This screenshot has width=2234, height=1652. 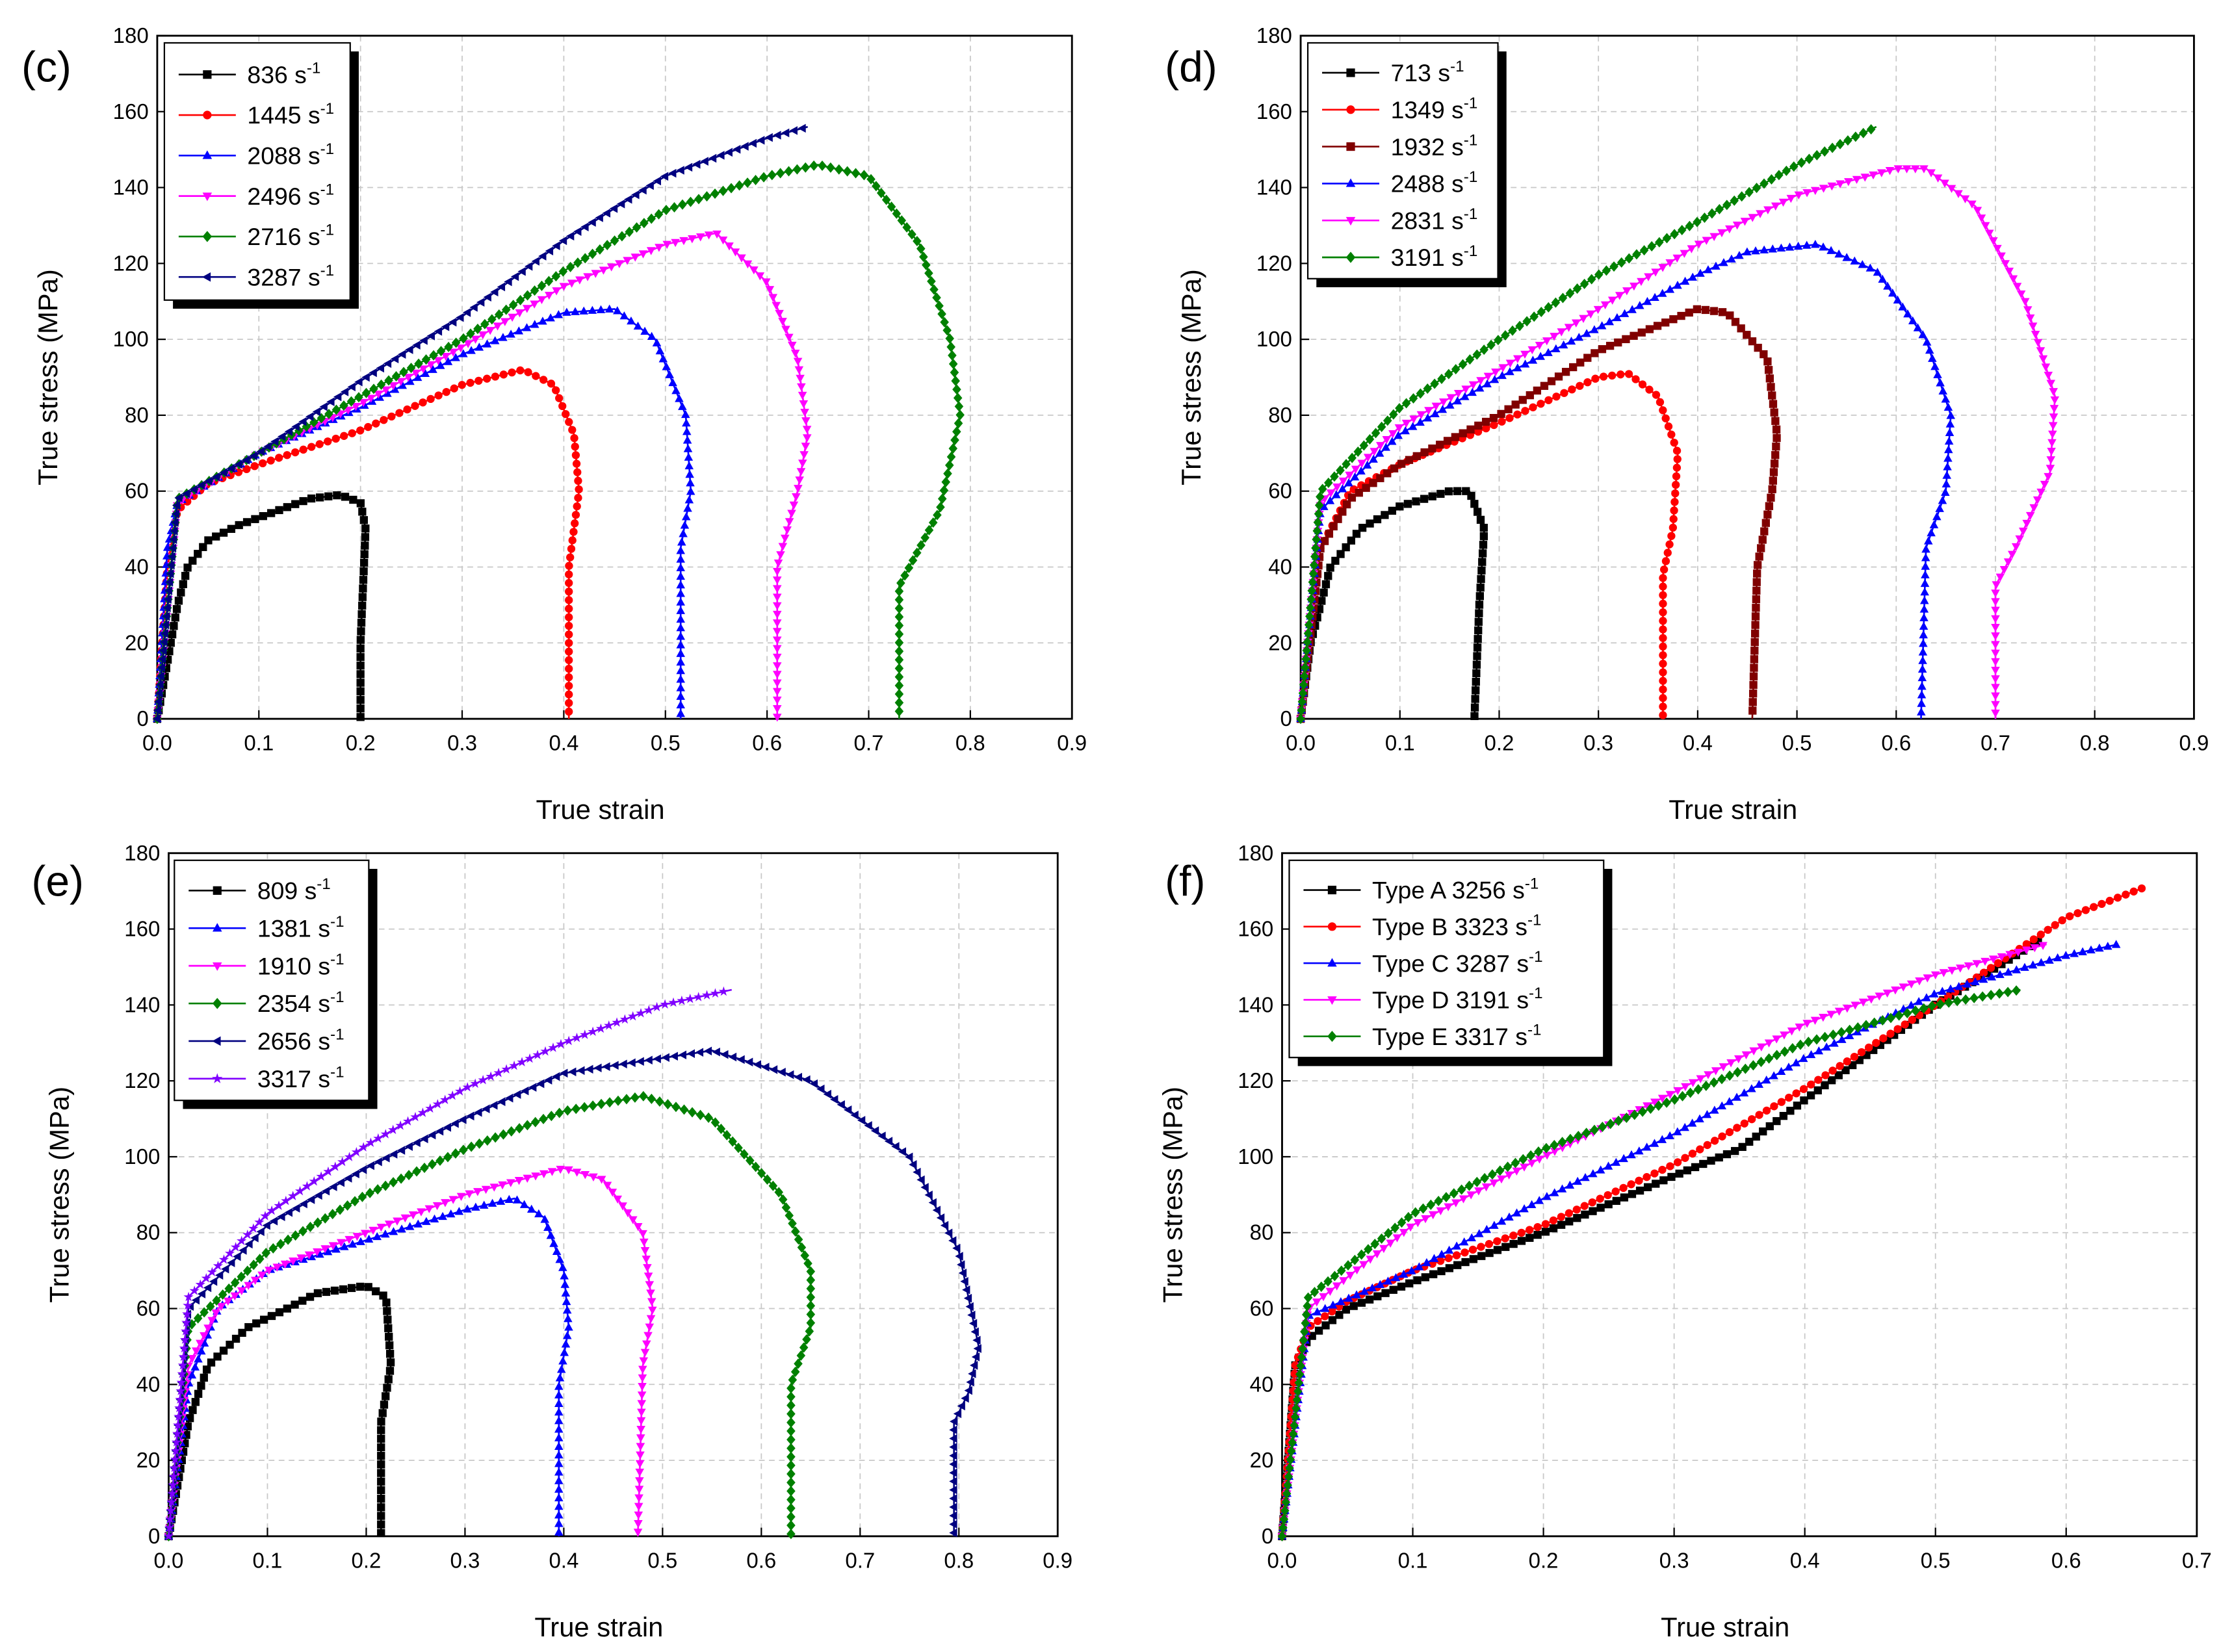 What do you see at coordinates (1733, 809) in the screenshot?
I see `x-axis-label: True strain` at bounding box center [1733, 809].